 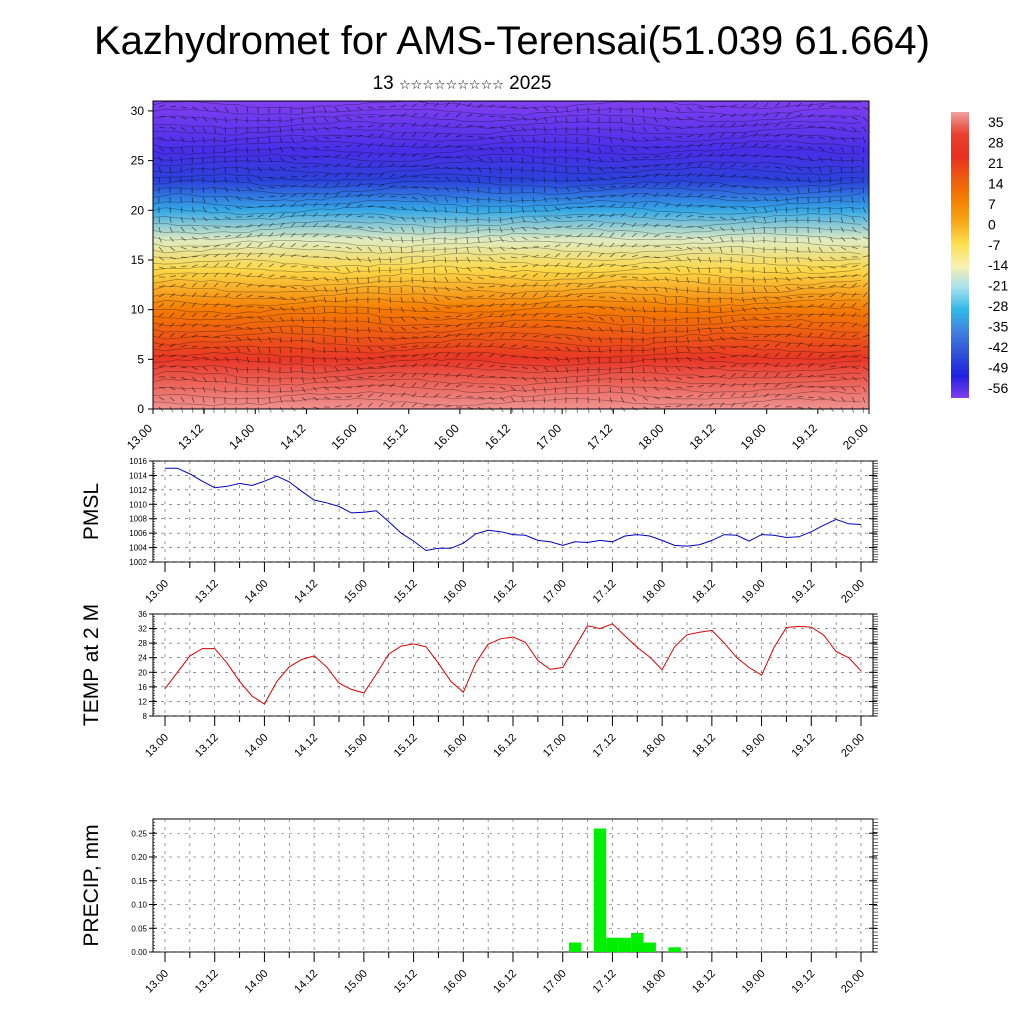 I want to click on y-tick-label: 12, so click(x=142, y=701).